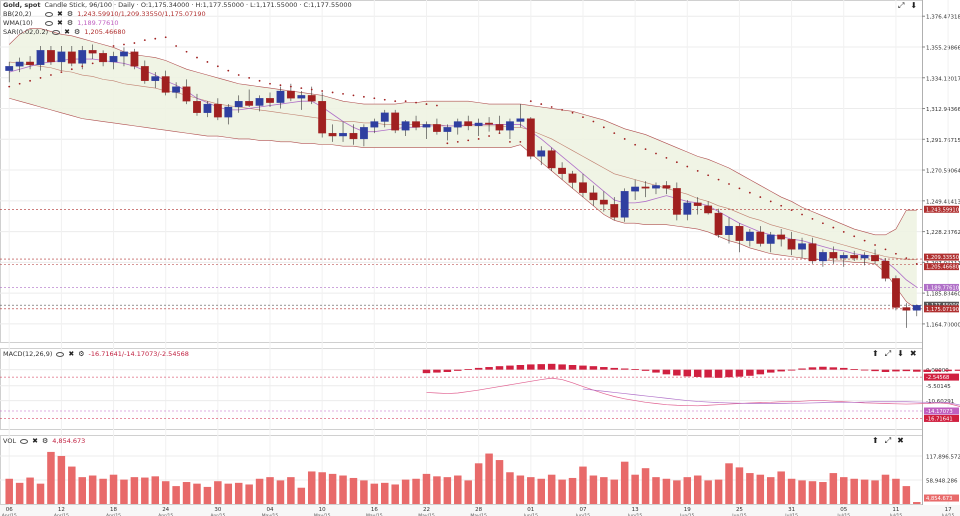 The height and width of the screenshot is (516, 960). Describe the element at coordinates (943, 79) in the screenshot. I see `y-tick-label: 1,334.12017` at that location.